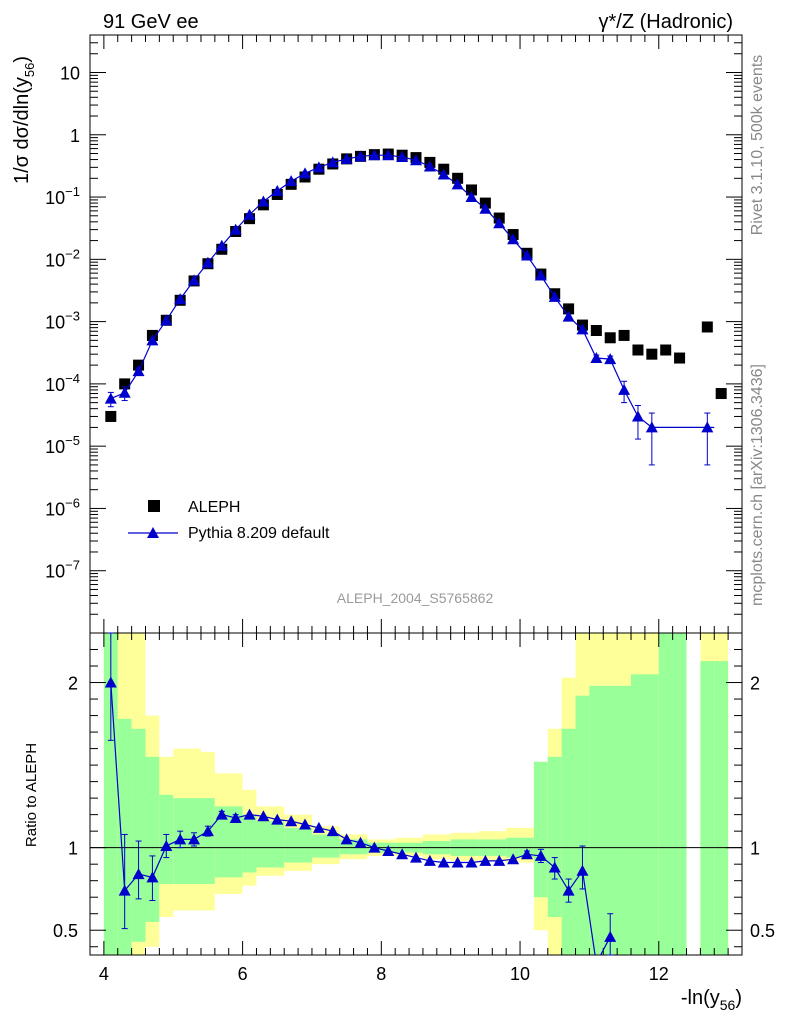  I want to click on tick-exponent: −5, so click(72, 440).